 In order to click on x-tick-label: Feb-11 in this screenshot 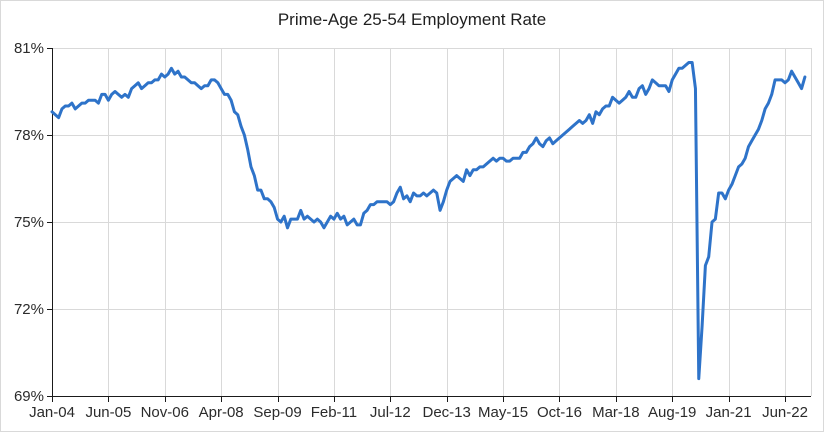, I will do `click(334, 412)`.